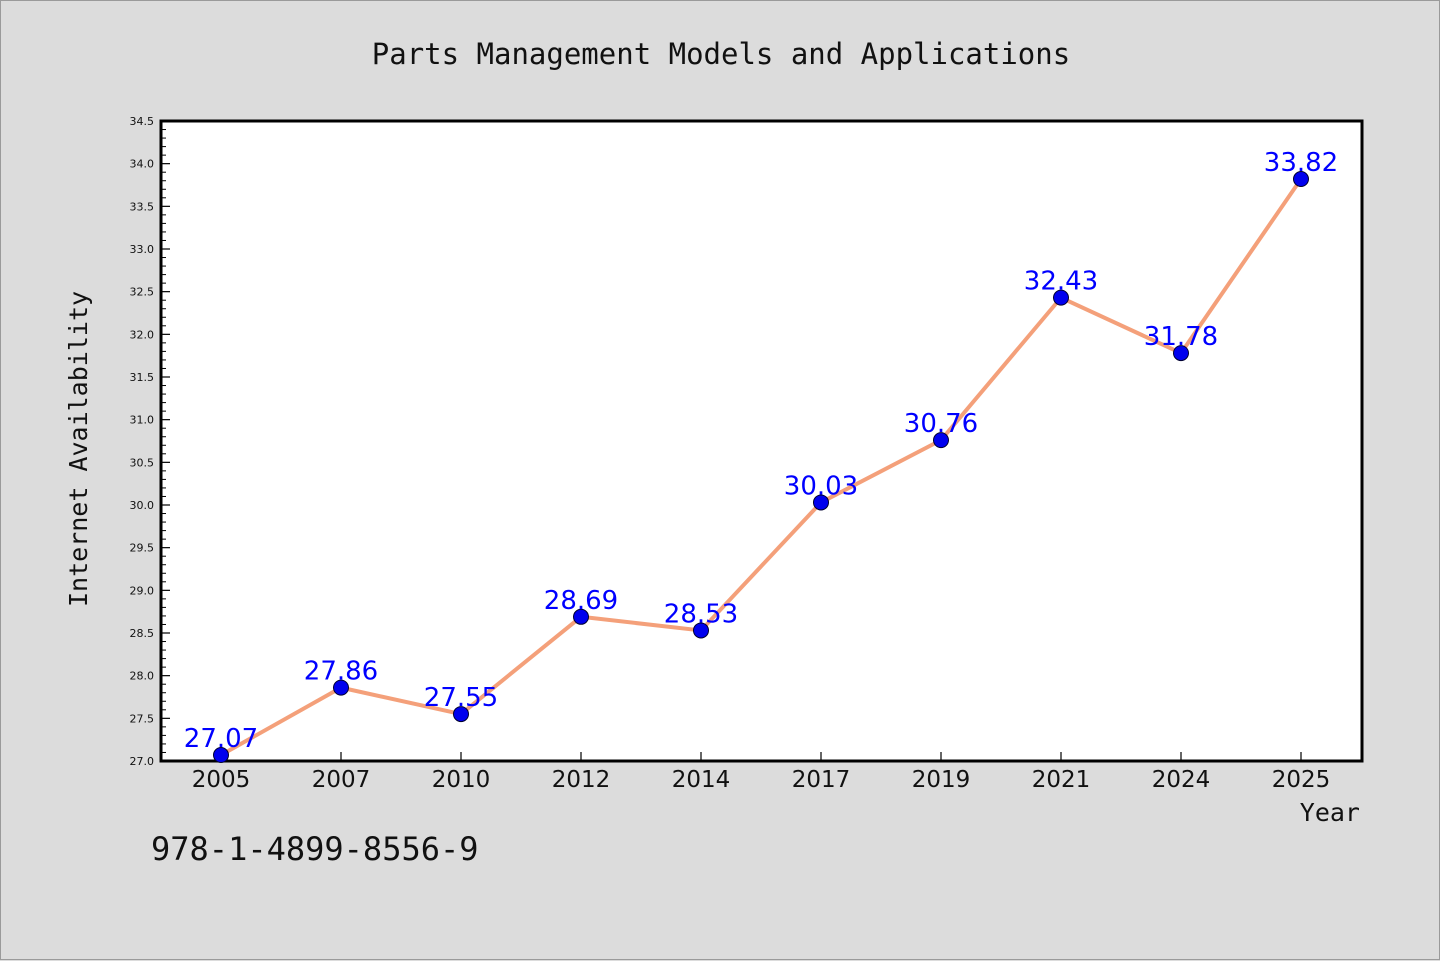 Image resolution: width=1440 pixels, height=961 pixels. What do you see at coordinates (142, 676) in the screenshot?
I see `y-tick-label: 28.0` at bounding box center [142, 676].